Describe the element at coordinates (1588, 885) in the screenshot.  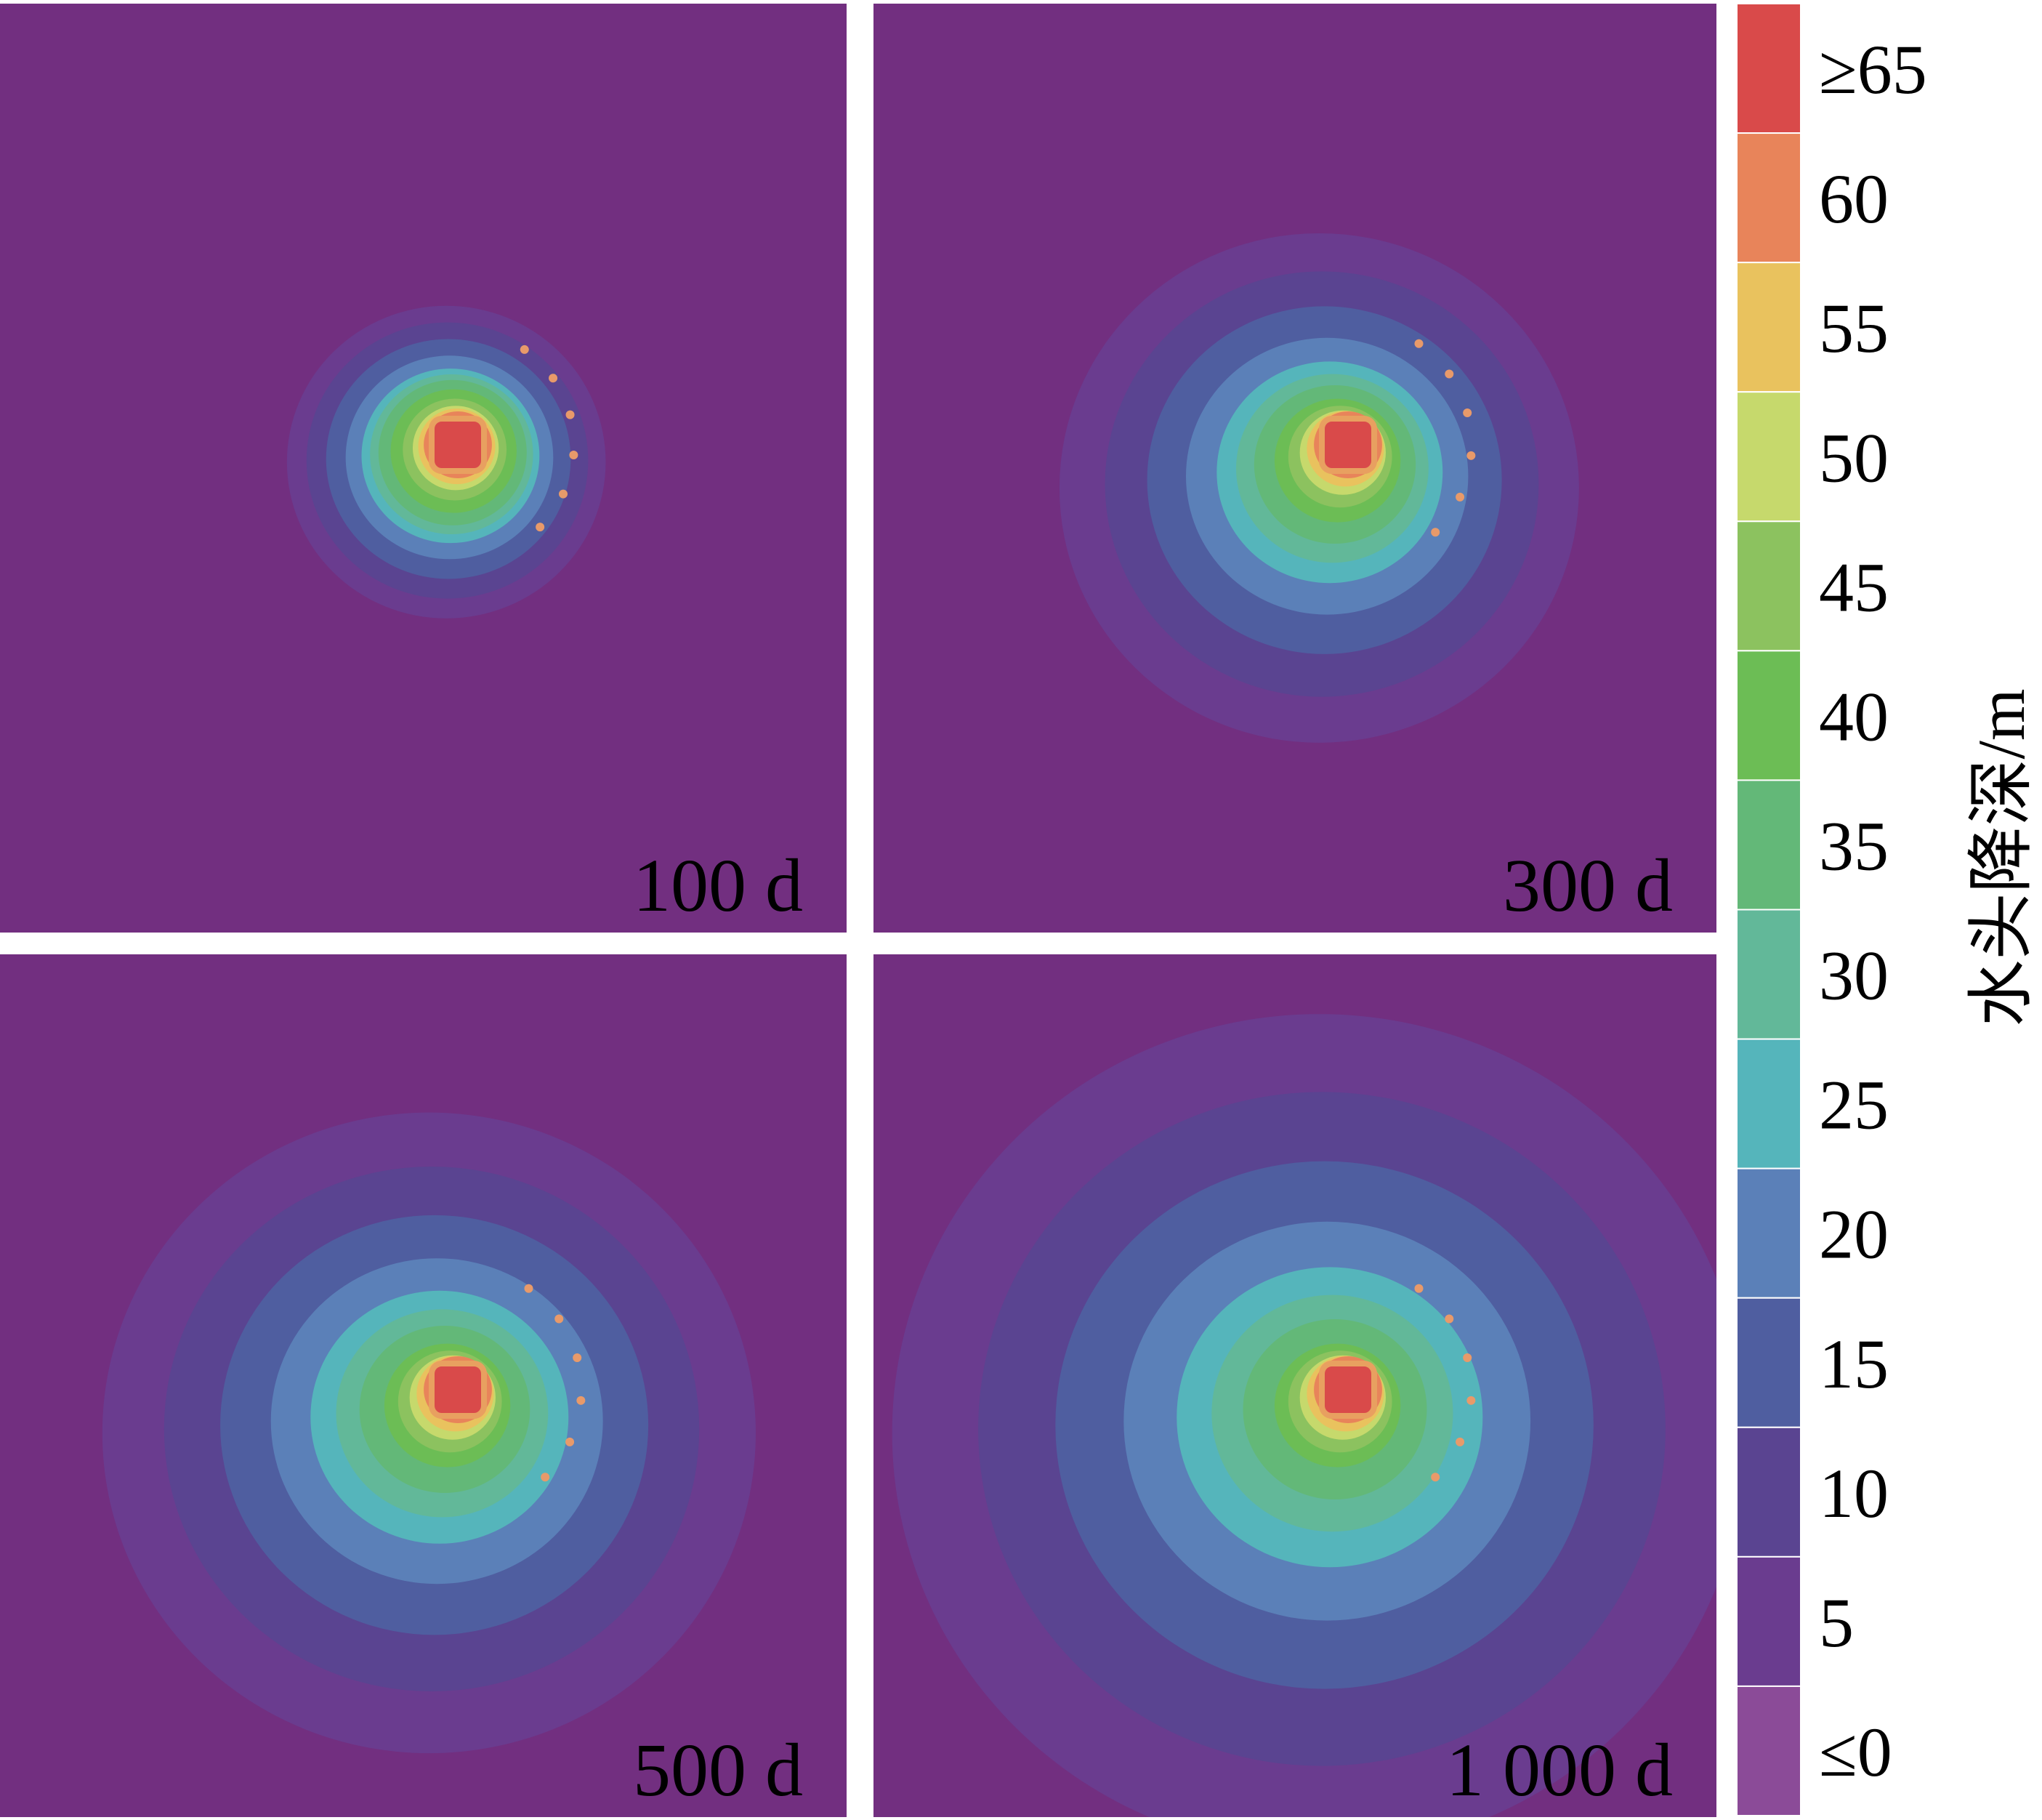
I see `panel-time-label: 300 d` at that location.